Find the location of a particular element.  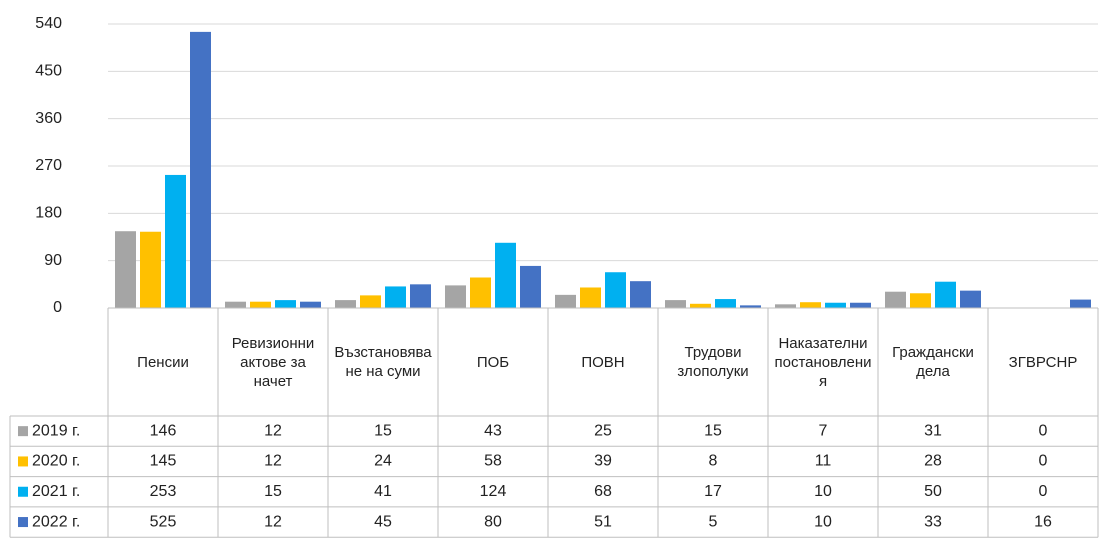

x-tick-label: Възстановяване на суми is located at coordinates (383, 362).